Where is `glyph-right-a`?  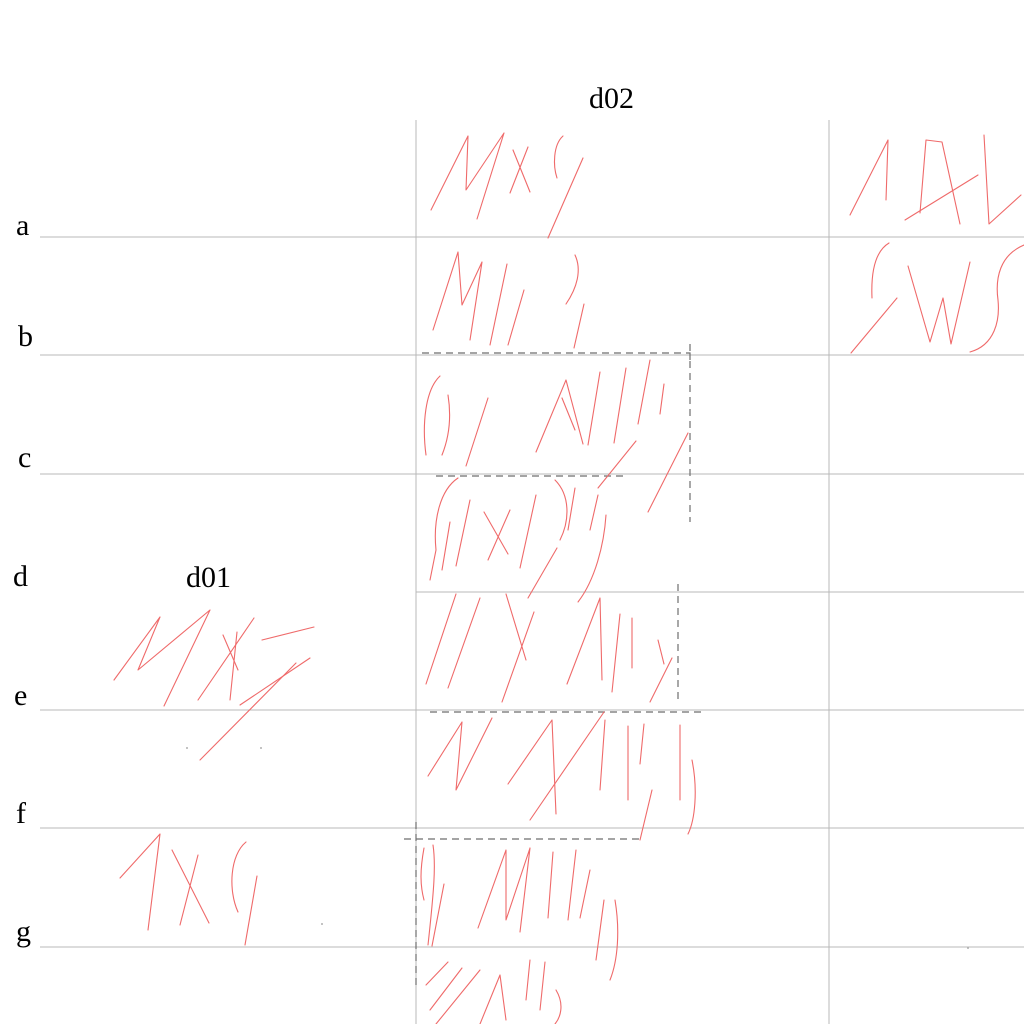
glyph-right-a is located at coordinates (935, 179).